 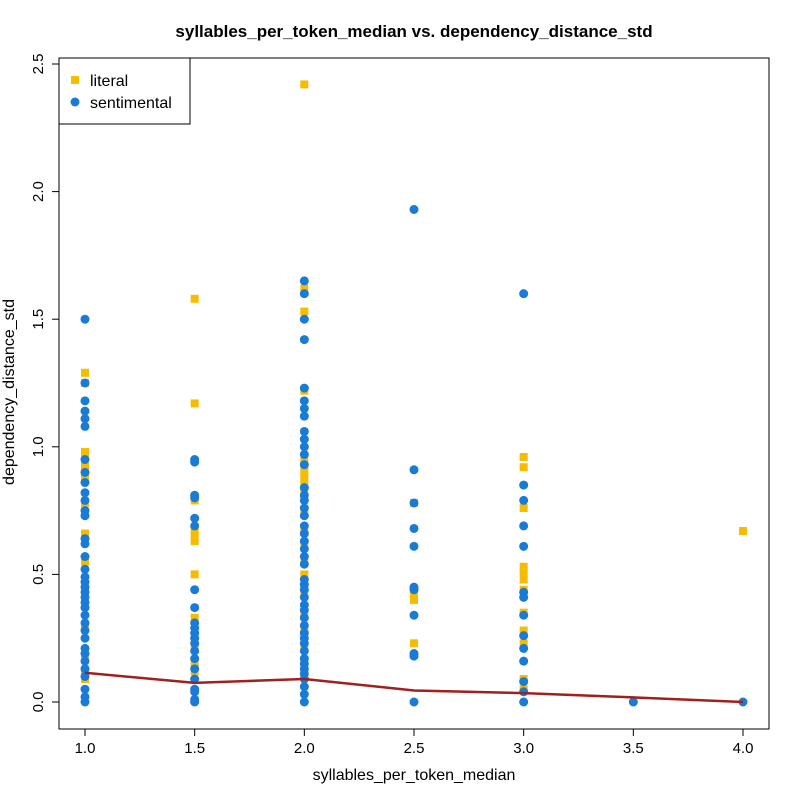 What do you see at coordinates (414, 775) in the screenshot?
I see `x-axis-label: syllables_per_token_median` at bounding box center [414, 775].